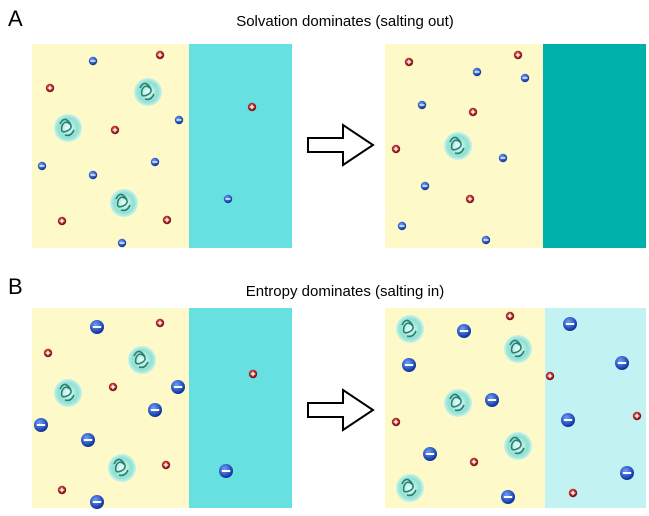  Describe the element at coordinates (15, 18) in the screenshot. I see `panel-letter: A` at that location.